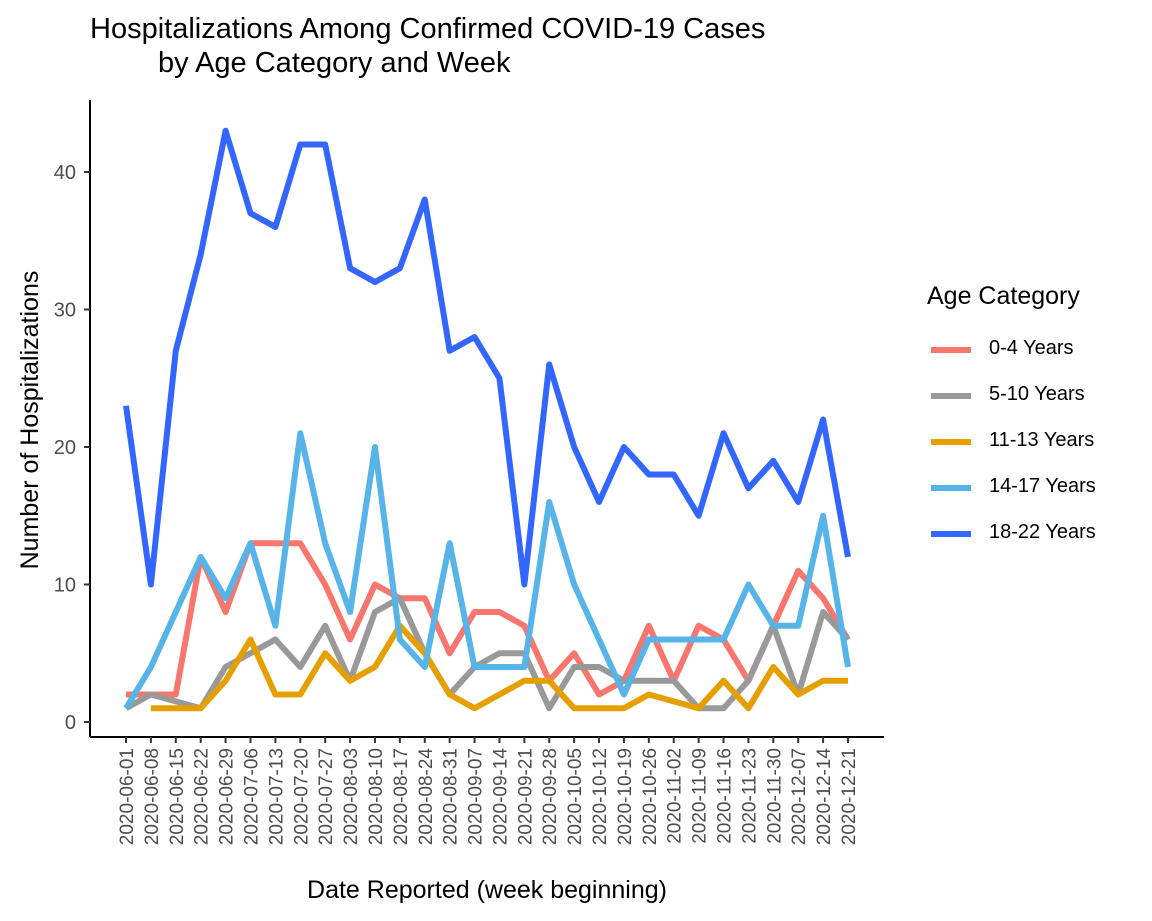 This screenshot has height=921, width=1152. I want to click on x-tick-label-24: 2020-11-16, so click(725, 796).